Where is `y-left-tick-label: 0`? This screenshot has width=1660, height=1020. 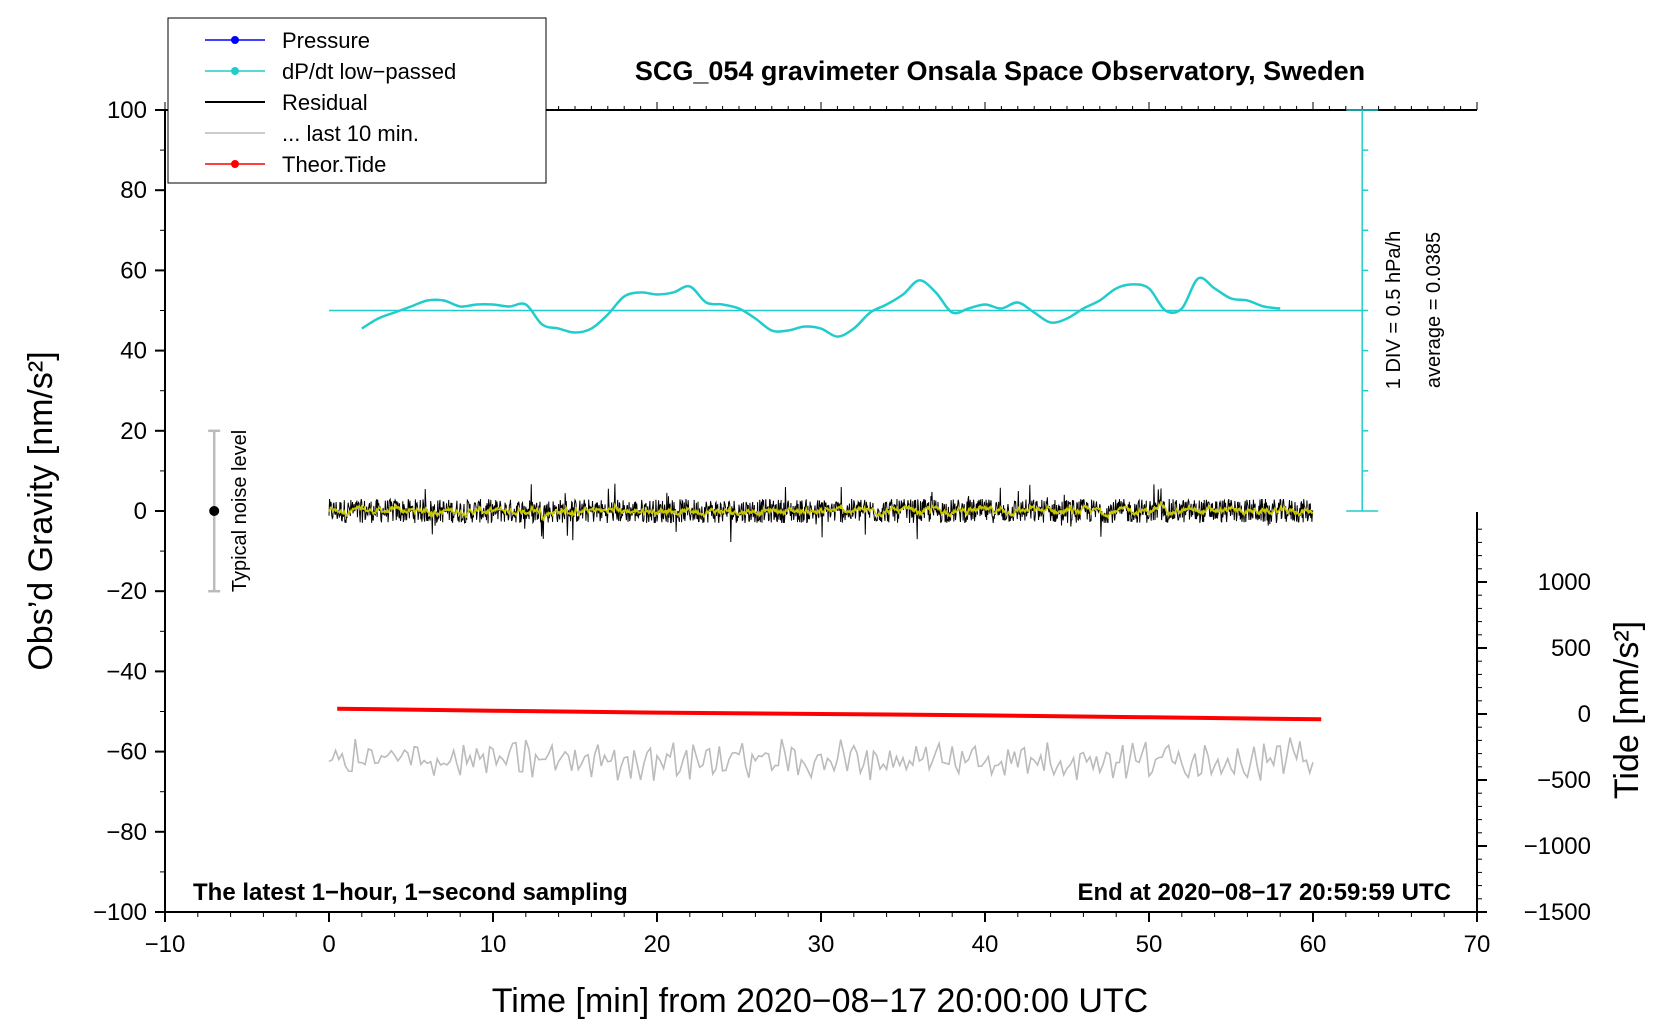 y-left-tick-label: 0 is located at coordinates (140, 511).